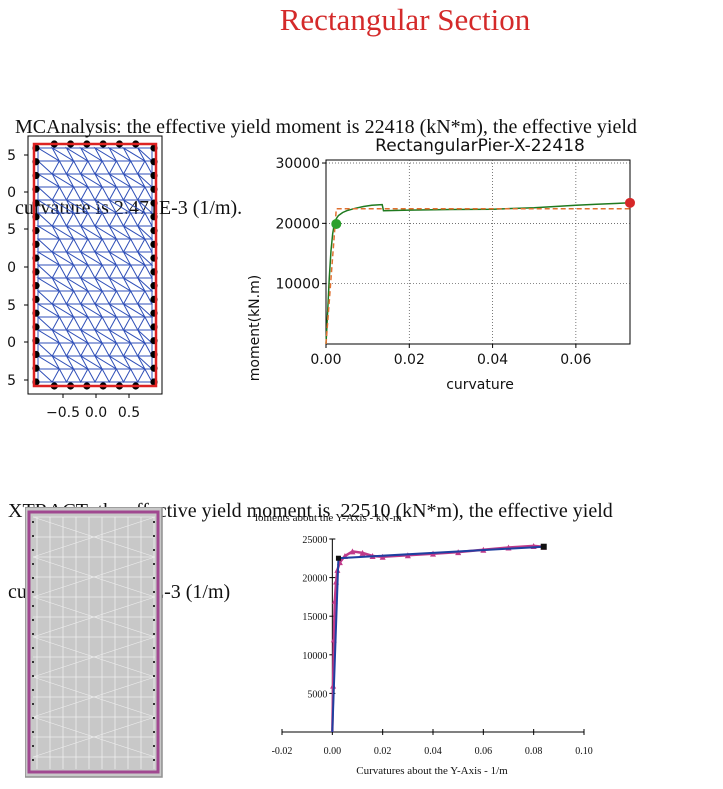 This screenshot has height=789, width=723. Describe the element at coordinates (255, 328) in the screenshot. I see `mca-y-axis-label: moment(kN.m)` at that location.